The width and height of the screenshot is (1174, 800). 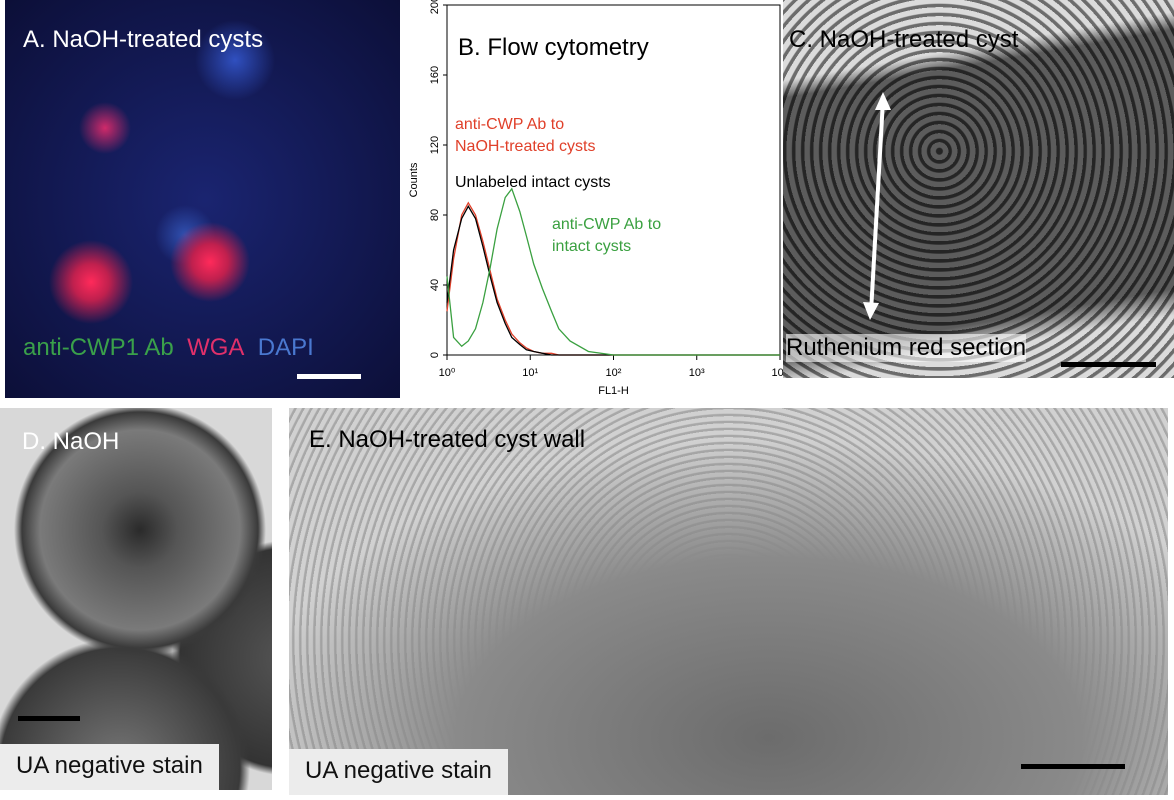 I want to click on series-label: anti-CWP Ab to intact cysts, so click(x=607, y=235).